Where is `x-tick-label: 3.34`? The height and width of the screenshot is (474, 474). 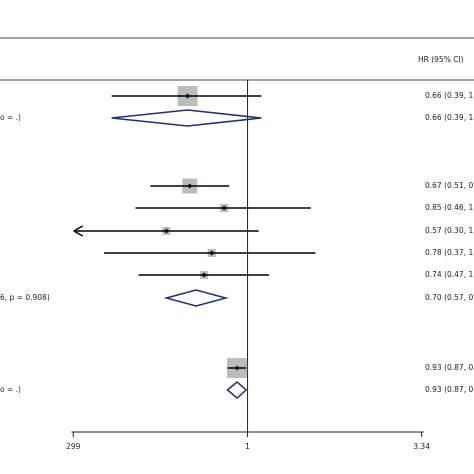
x-tick-label: 3.34 is located at coordinates (421, 446).